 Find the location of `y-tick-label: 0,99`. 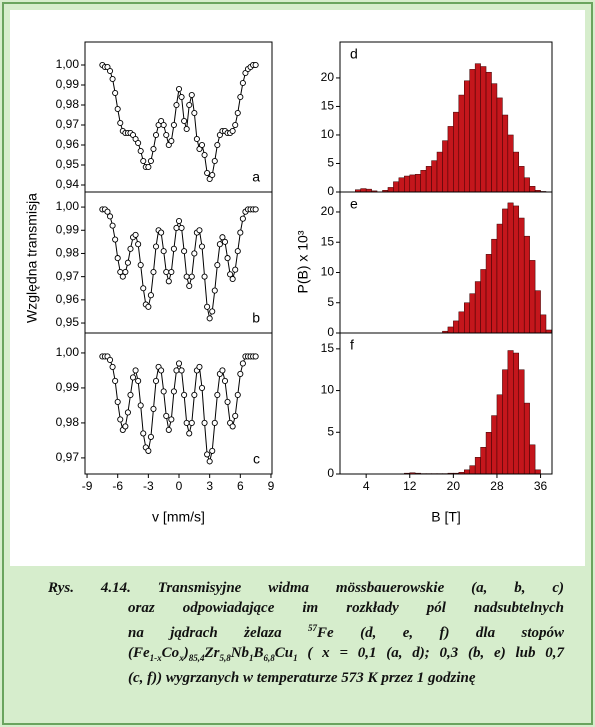

y-tick-label: 0,99 is located at coordinates (68, 84).